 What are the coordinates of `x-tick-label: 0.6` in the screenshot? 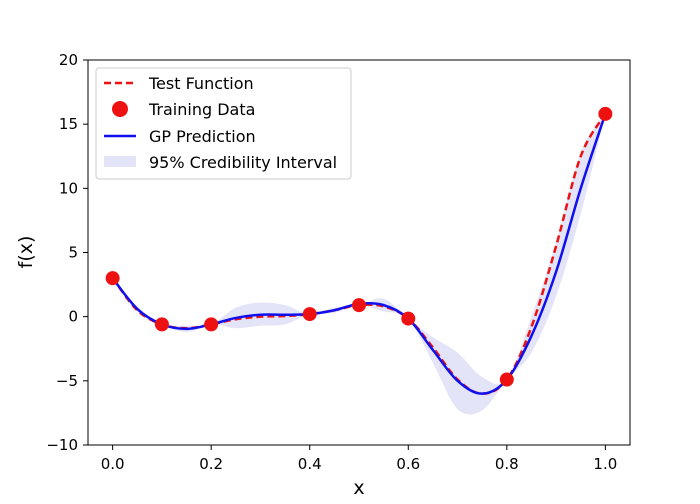 It's located at (408, 464).